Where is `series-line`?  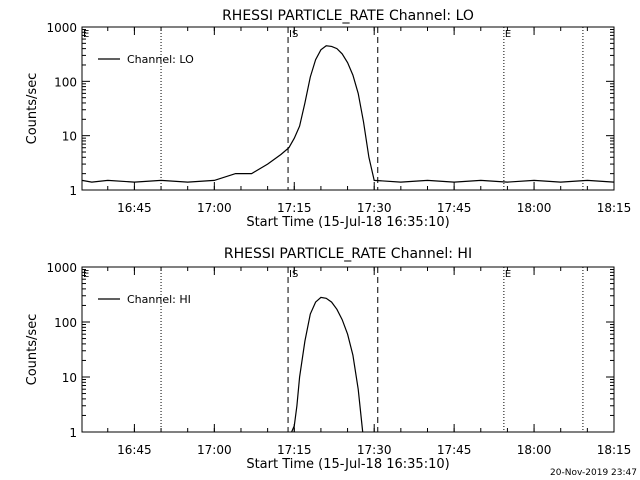
series-line is located at coordinates (327, 364).